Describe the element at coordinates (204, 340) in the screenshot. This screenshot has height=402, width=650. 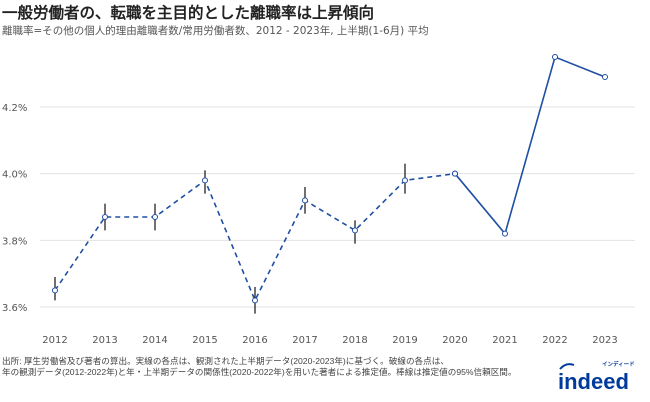
I see `x-tick-label: 2015` at that location.